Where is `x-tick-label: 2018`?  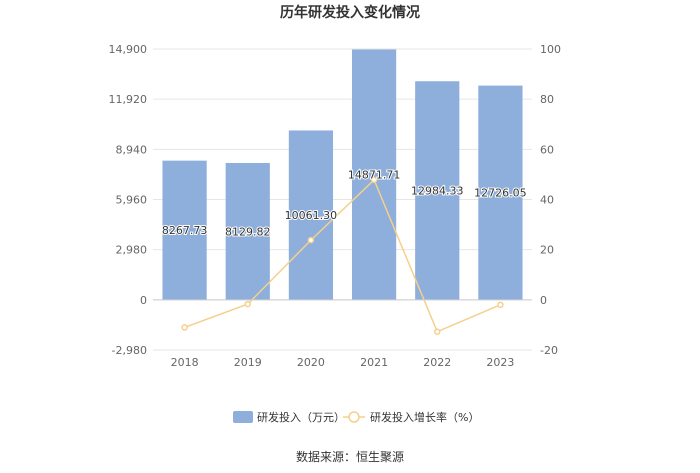 x-tick-label: 2018 is located at coordinates (185, 362).